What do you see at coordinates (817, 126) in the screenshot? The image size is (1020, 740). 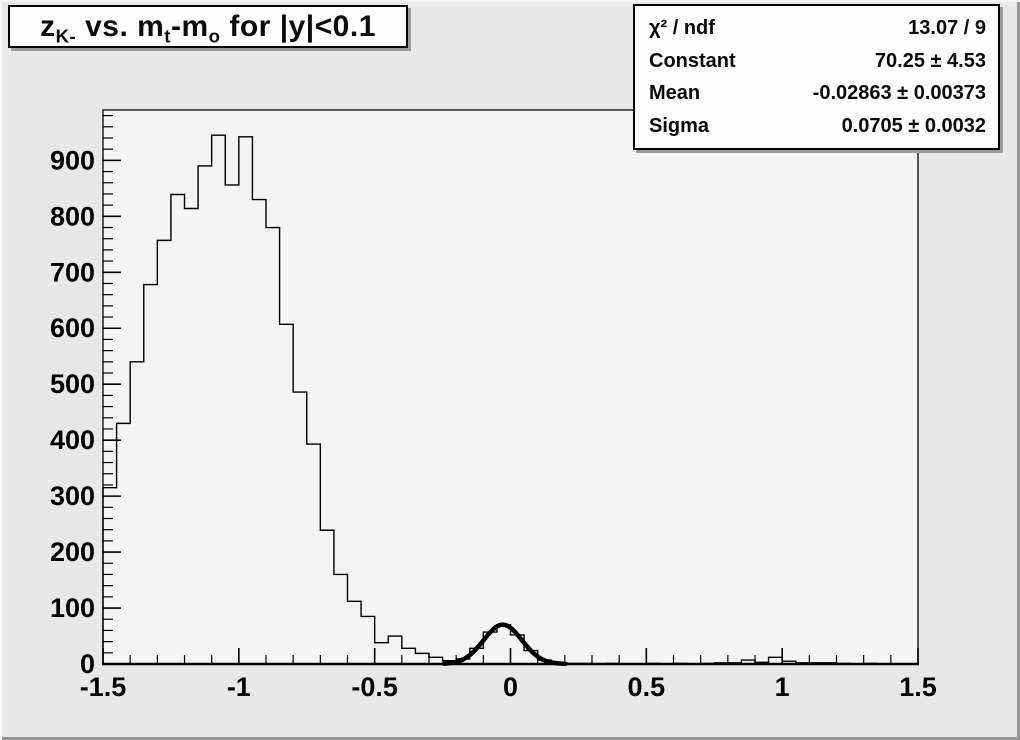 I see `stats-row-sigma: Sigma 0.0705 ± 0.0032` at bounding box center [817, 126].